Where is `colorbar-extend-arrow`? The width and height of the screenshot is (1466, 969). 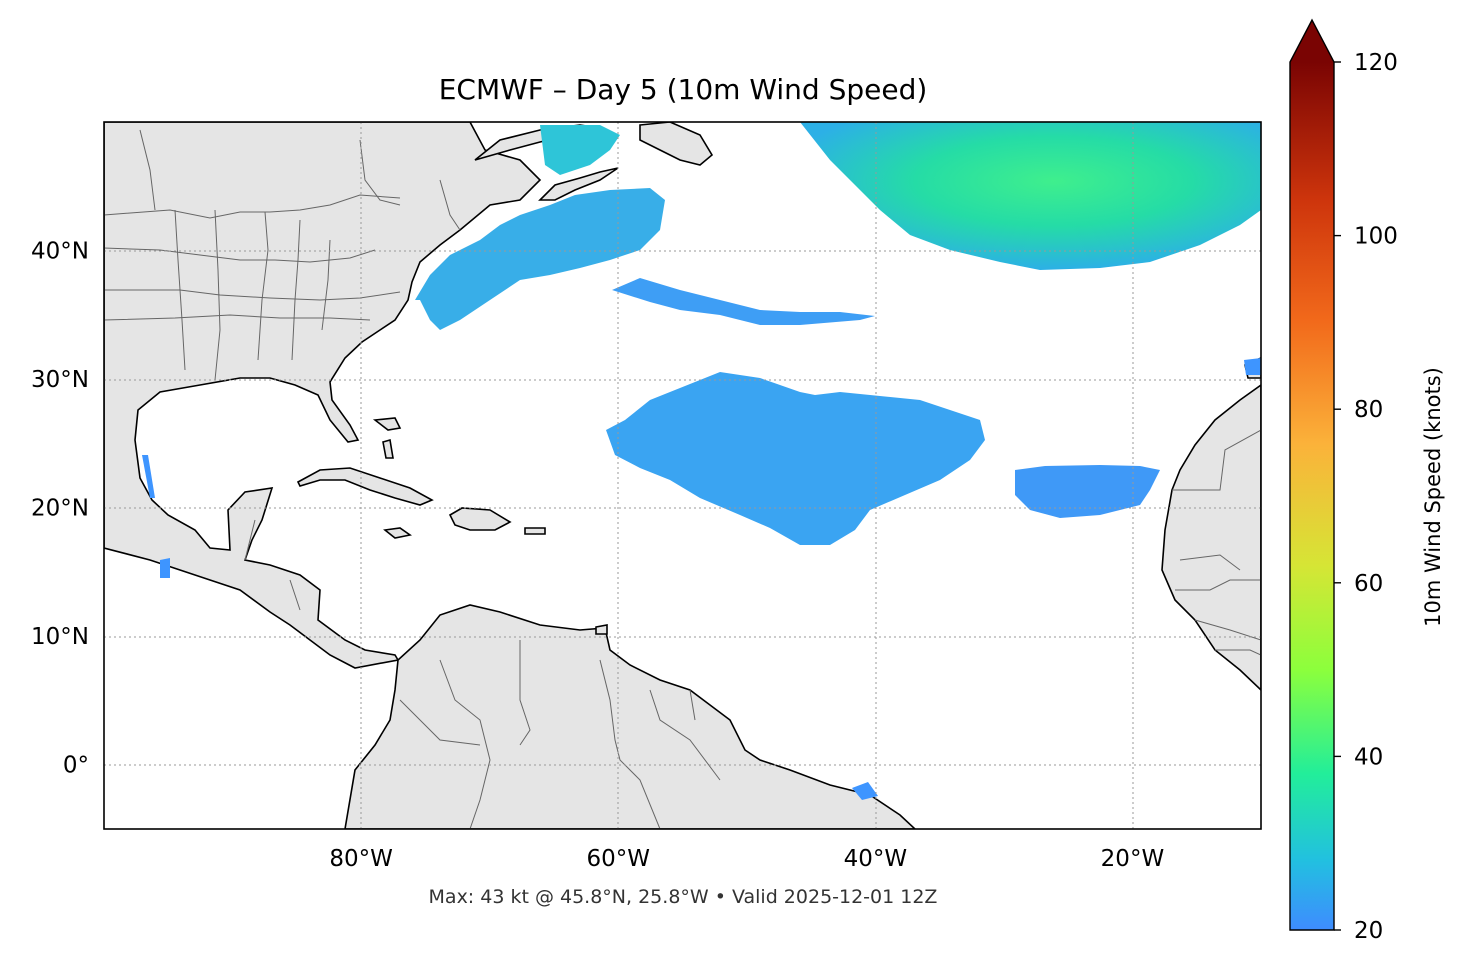 colorbar-extend-arrow is located at coordinates (1312, 41).